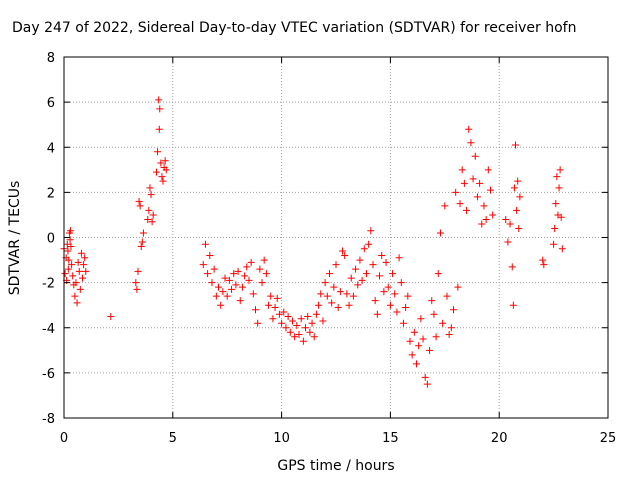 The image size is (640, 480). Describe the element at coordinates (51, 148) in the screenshot. I see `y-tick-label: 4` at that location.